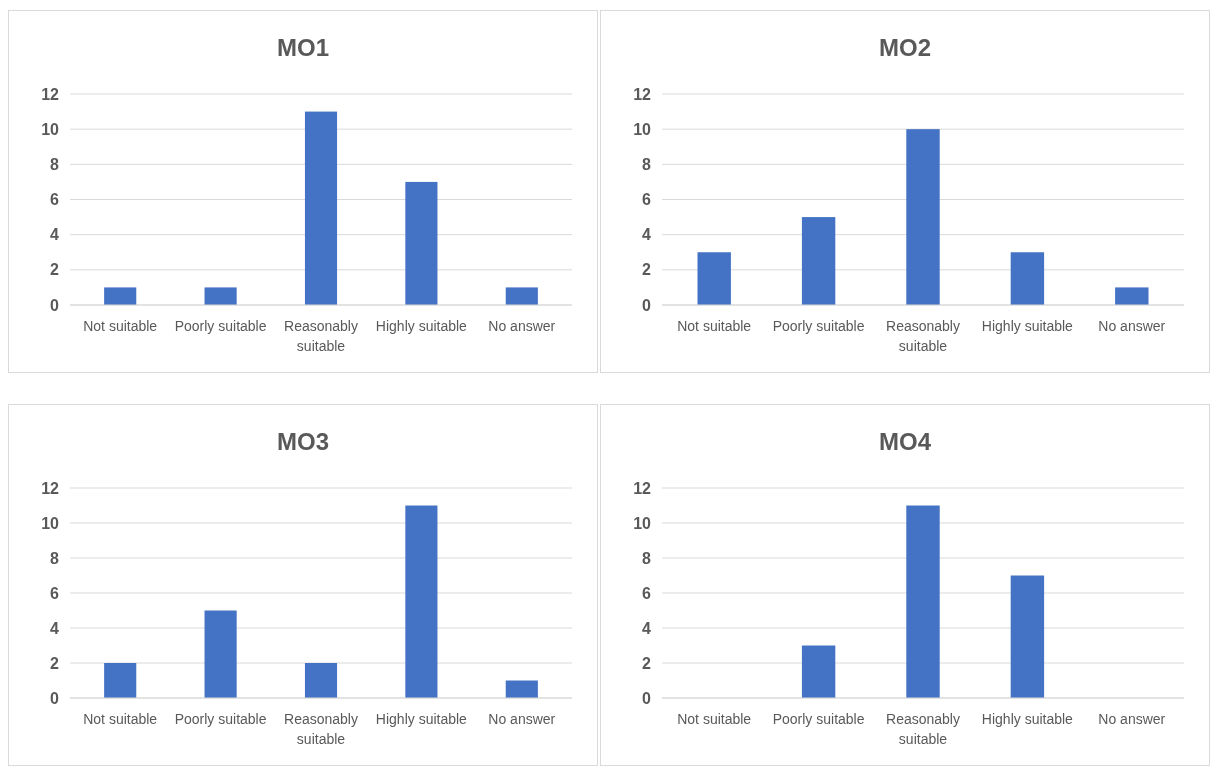 The width and height of the screenshot is (1213, 766). I want to click on chart-title: MO1, so click(303, 47).